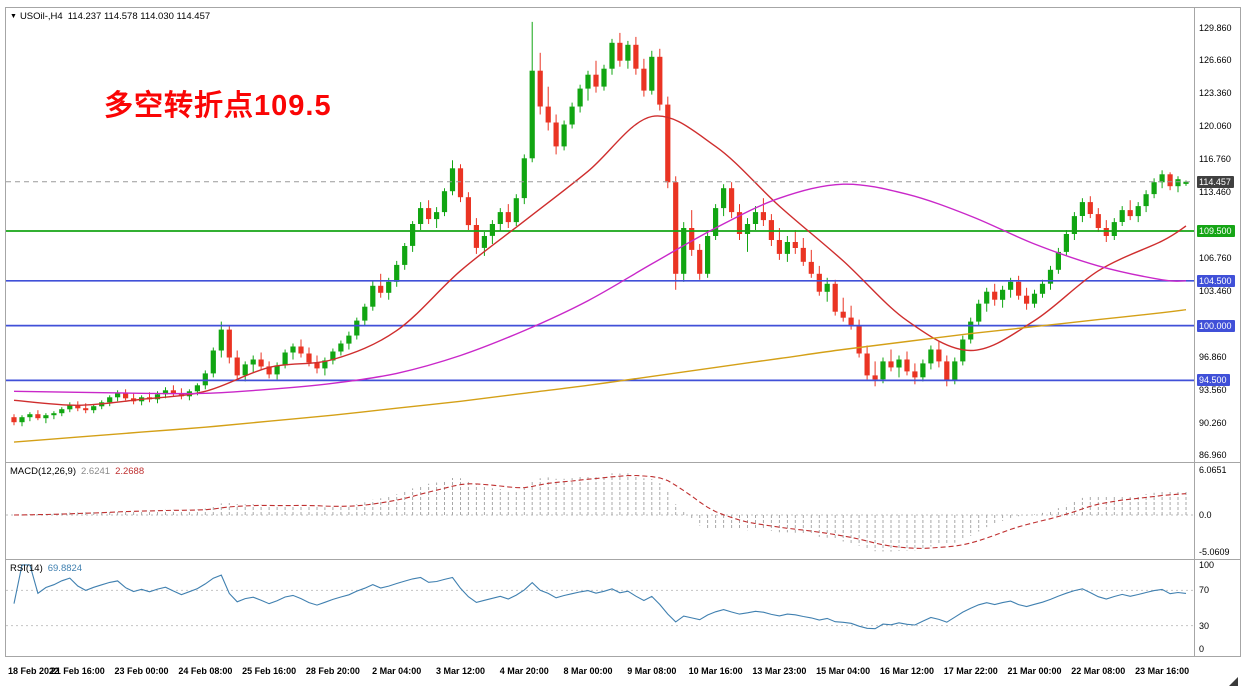 The image size is (1242, 690). I want to click on macd-plot, so click(600, 511).